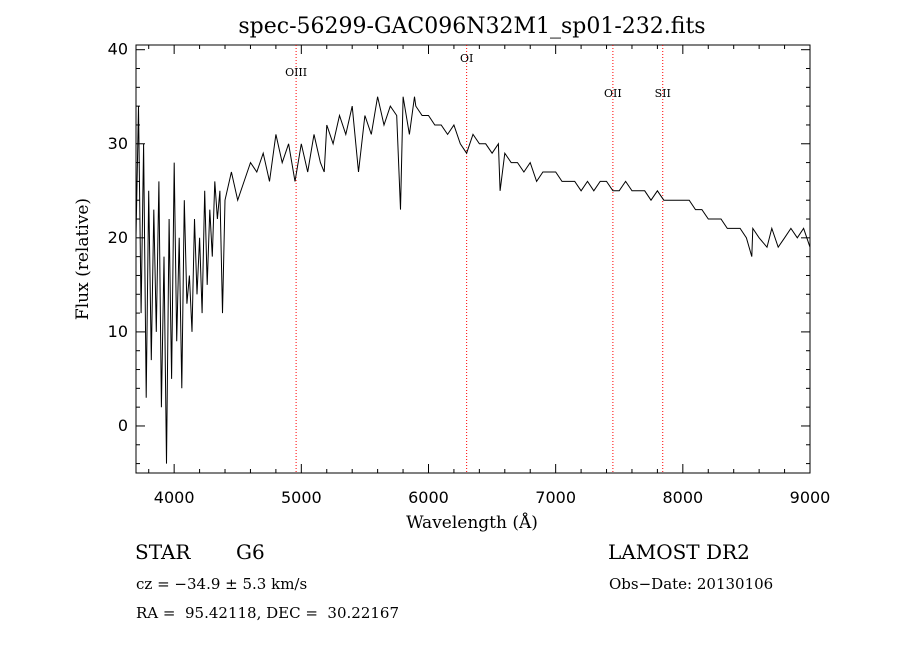 The width and height of the screenshot is (900, 650). What do you see at coordinates (163, 552) in the screenshot?
I see `object-class: STAR` at bounding box center [163, 552].